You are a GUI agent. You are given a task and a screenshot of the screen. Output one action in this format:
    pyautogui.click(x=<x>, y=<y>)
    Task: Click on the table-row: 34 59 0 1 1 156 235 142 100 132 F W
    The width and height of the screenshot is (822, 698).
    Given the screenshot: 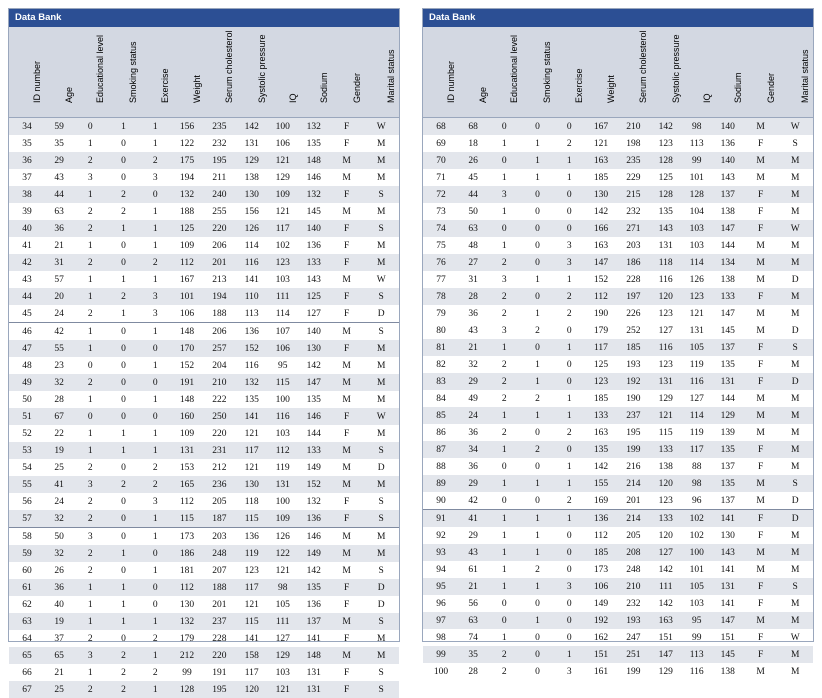 What is the action you would take?
    pyautogui.click(x=204, y=126)
    